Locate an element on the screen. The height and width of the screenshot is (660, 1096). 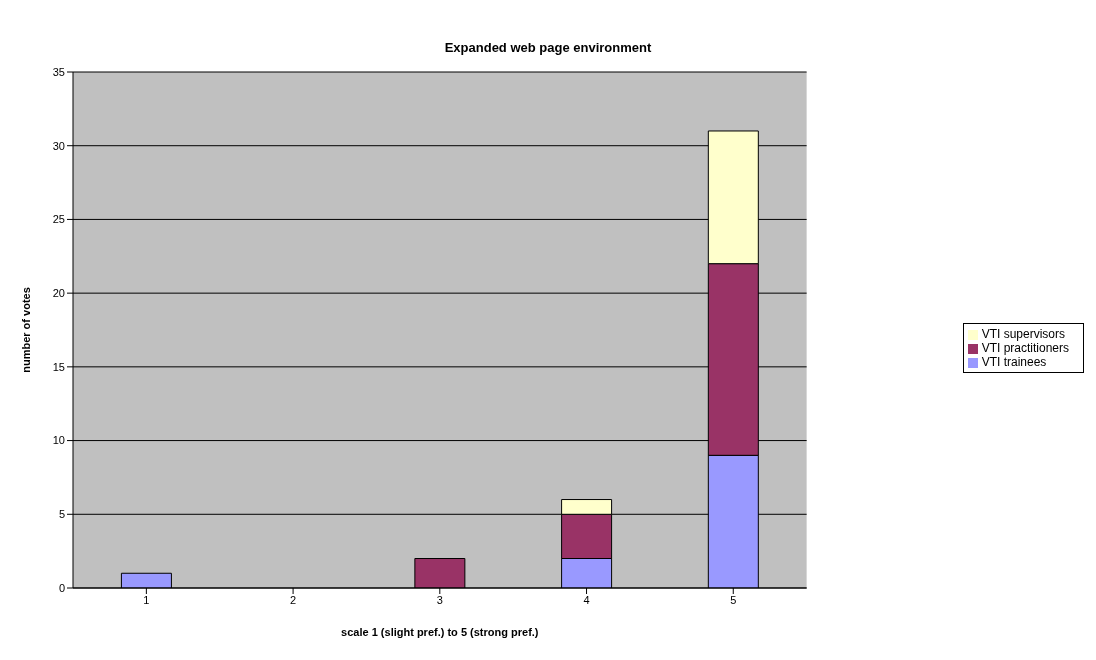
chart-title: Expanded web page environment is located at coordinates (548, 47).